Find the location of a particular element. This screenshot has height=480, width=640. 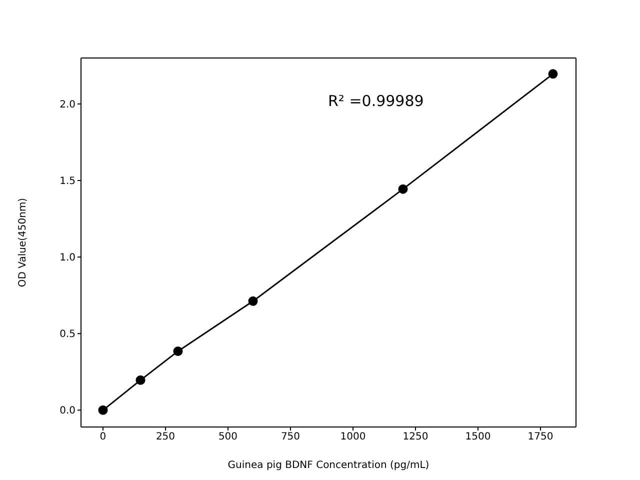

x-tick-label: 250 is located at coordinates (166, 437).